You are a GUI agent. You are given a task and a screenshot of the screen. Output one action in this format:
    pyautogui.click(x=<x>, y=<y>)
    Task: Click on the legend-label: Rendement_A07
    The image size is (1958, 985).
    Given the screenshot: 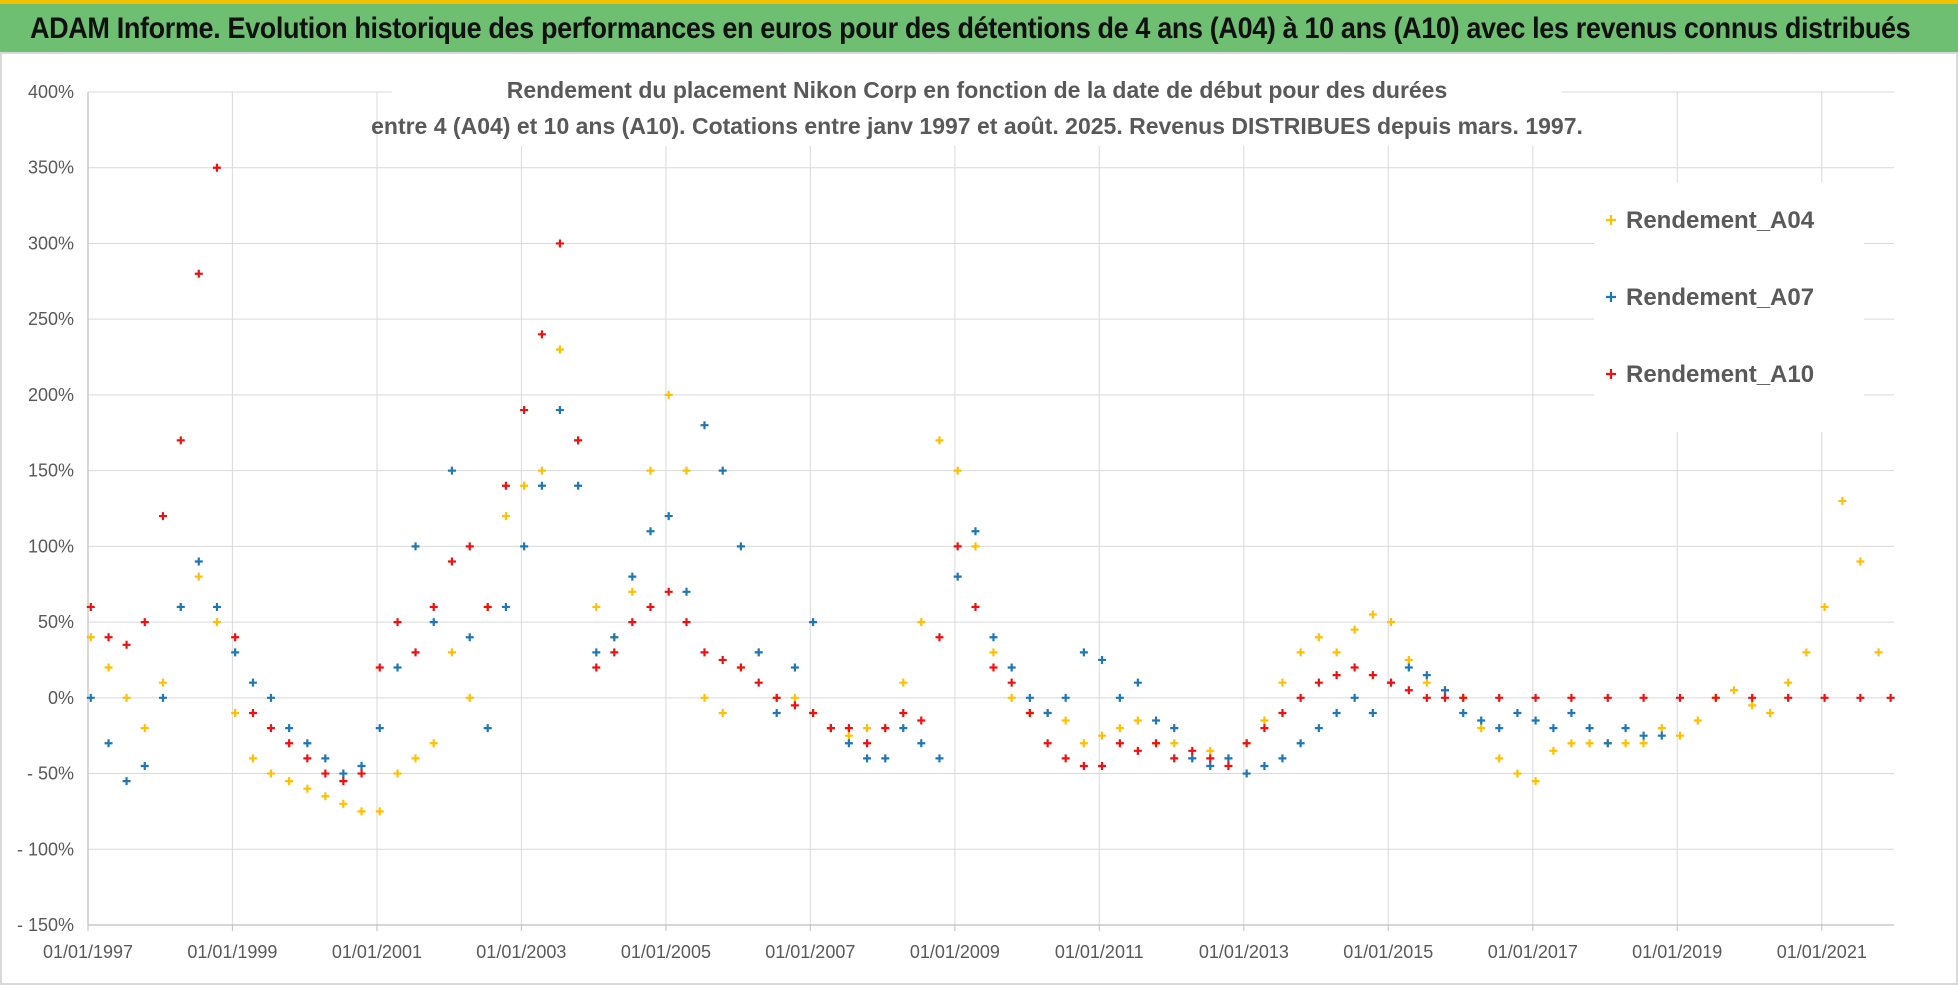 What is the action you would take?
    pyautogui.click(x=1720, y=297)
    